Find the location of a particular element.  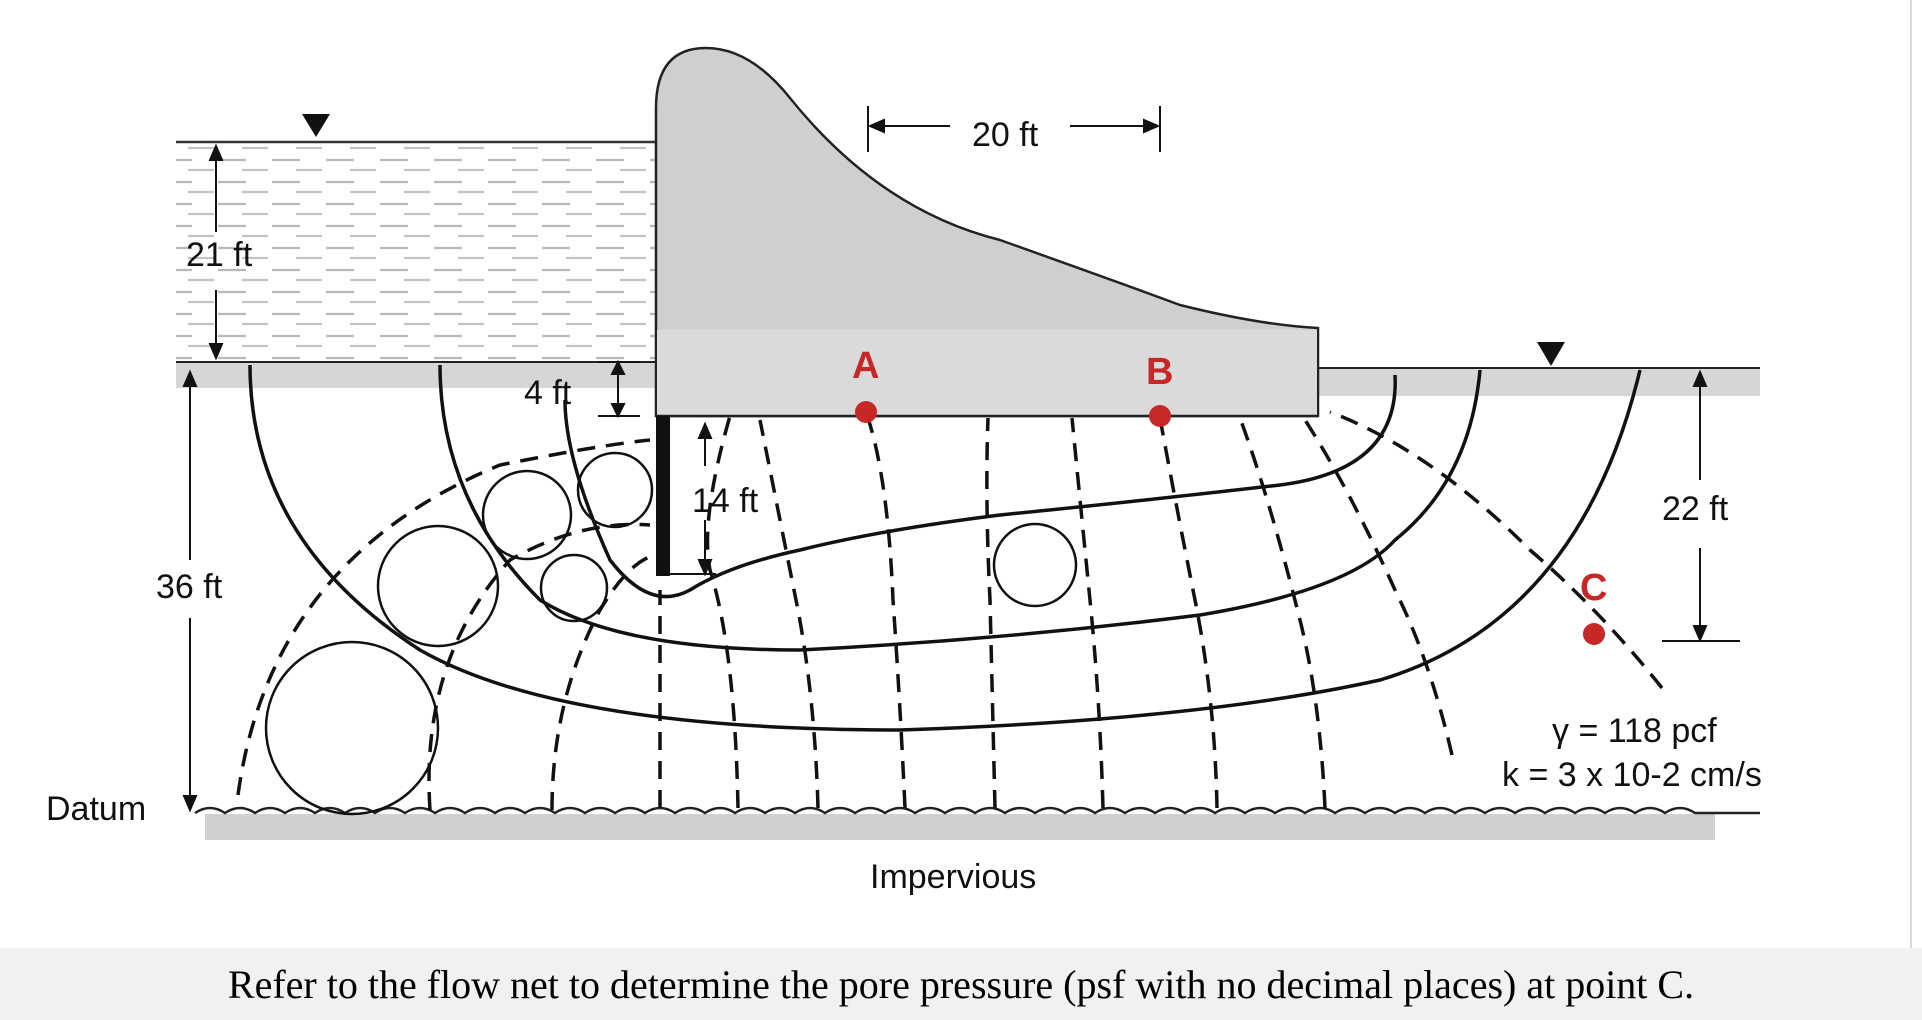

dim-20ft-label: 20 ft is located at coordinates (1005, 135).